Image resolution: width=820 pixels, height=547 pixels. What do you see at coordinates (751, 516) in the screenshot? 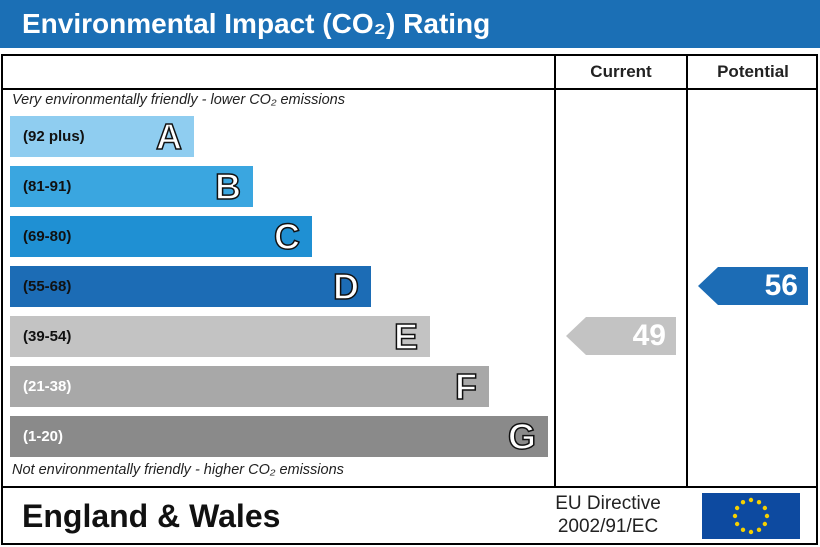
I see `eu-flag-icon` at bounding box center [751, 516].